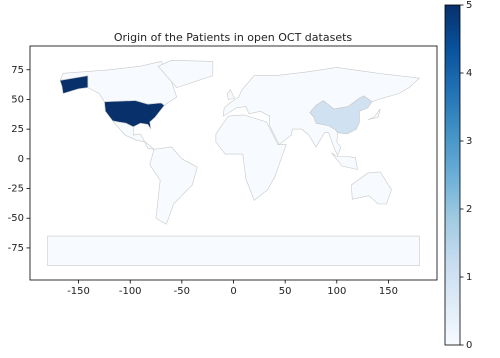 The height and width of the screenshot is (358, 500). I want to click on colorbar-tick-label: 0, so click(469, 345).